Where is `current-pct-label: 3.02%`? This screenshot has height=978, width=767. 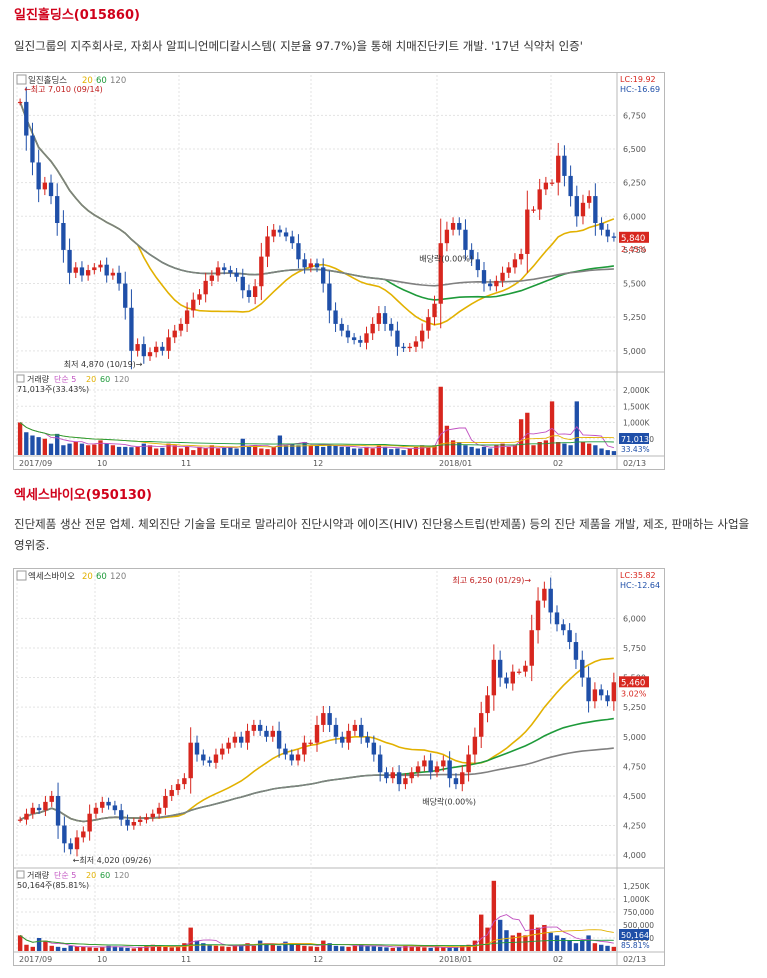
current-pct-label: 3.02% is located at coordinates (634, 693).